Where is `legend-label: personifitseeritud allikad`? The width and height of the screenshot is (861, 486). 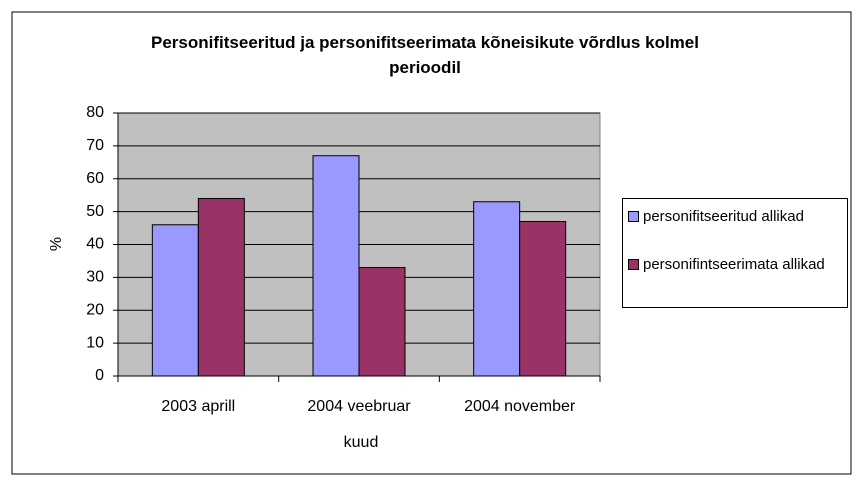
legend-label: personifitseeritud allikad is located at coordinates (723, 216).